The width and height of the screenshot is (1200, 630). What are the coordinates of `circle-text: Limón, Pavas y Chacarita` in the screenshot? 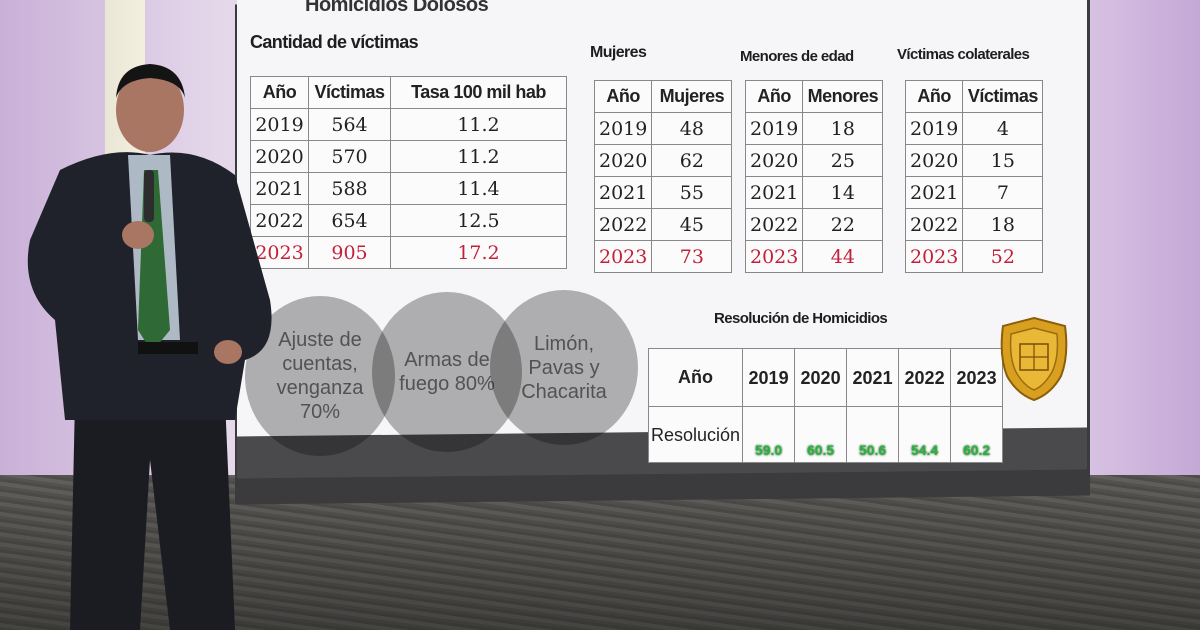 It's located at (564, 367).